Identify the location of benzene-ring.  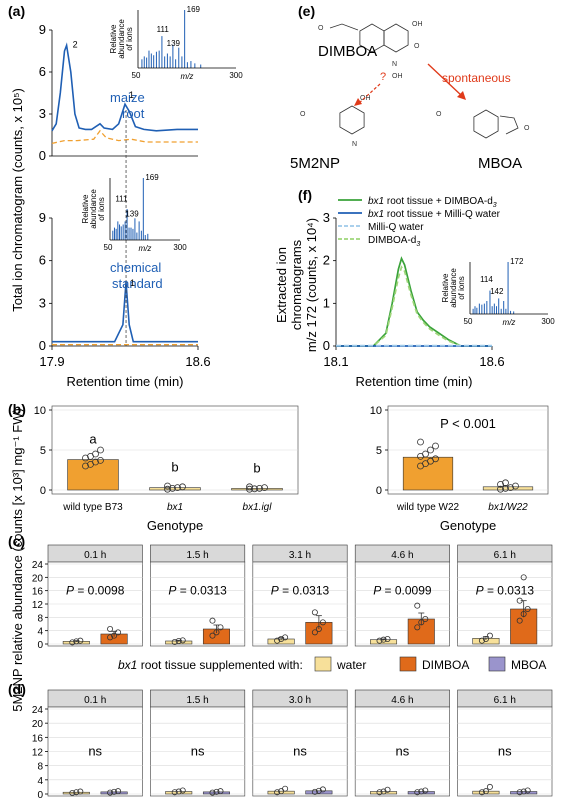
(486, 124).